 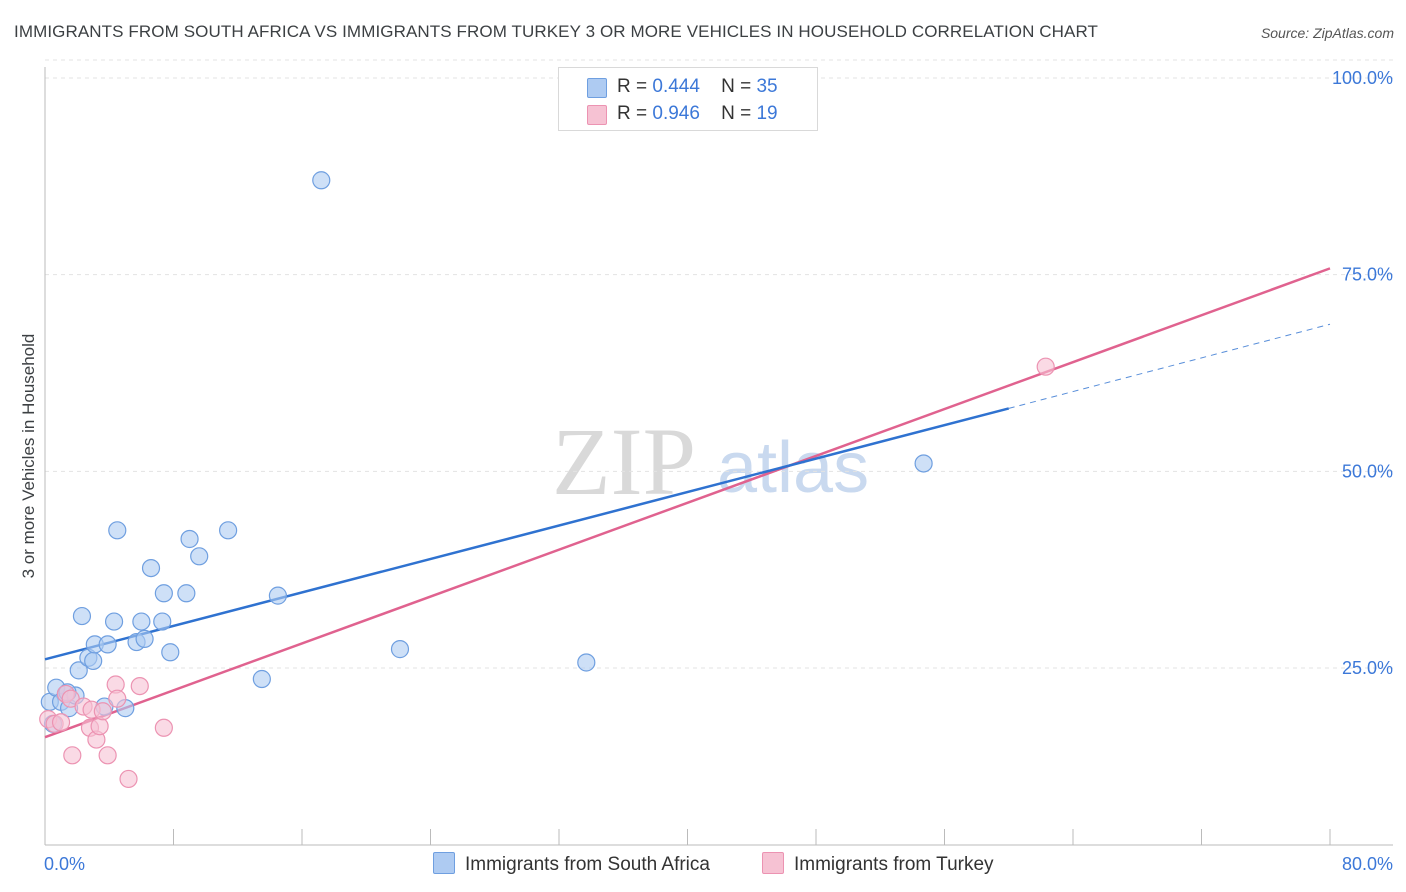 What do you see at coordinates (1367, 864) in the screenshot?
I see `x-tick-label-max: 80.0%` at bounding box center [1367, 864].